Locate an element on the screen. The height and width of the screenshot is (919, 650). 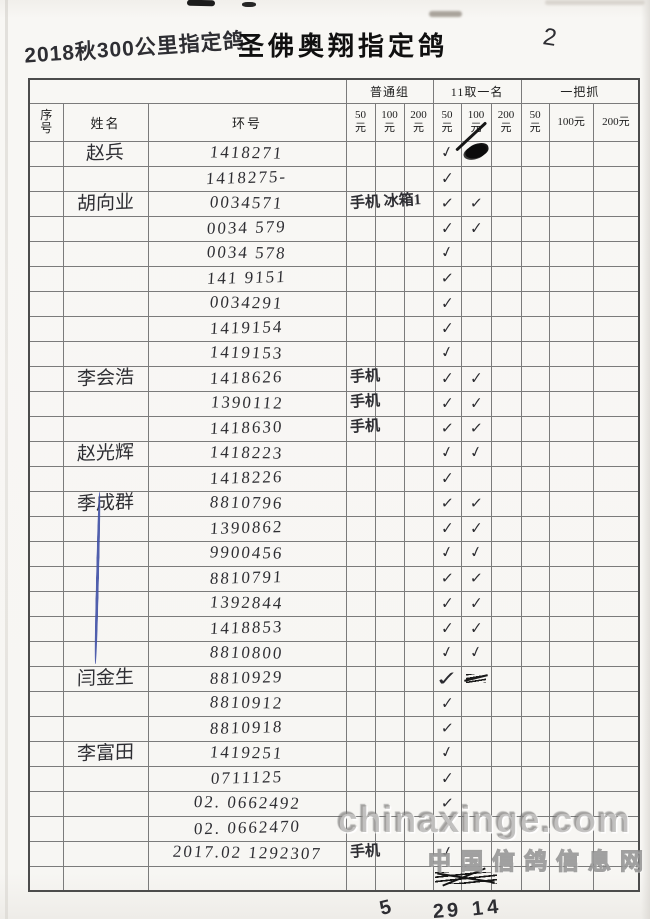
scratch-out-mark is located at coordinates (476, 678).